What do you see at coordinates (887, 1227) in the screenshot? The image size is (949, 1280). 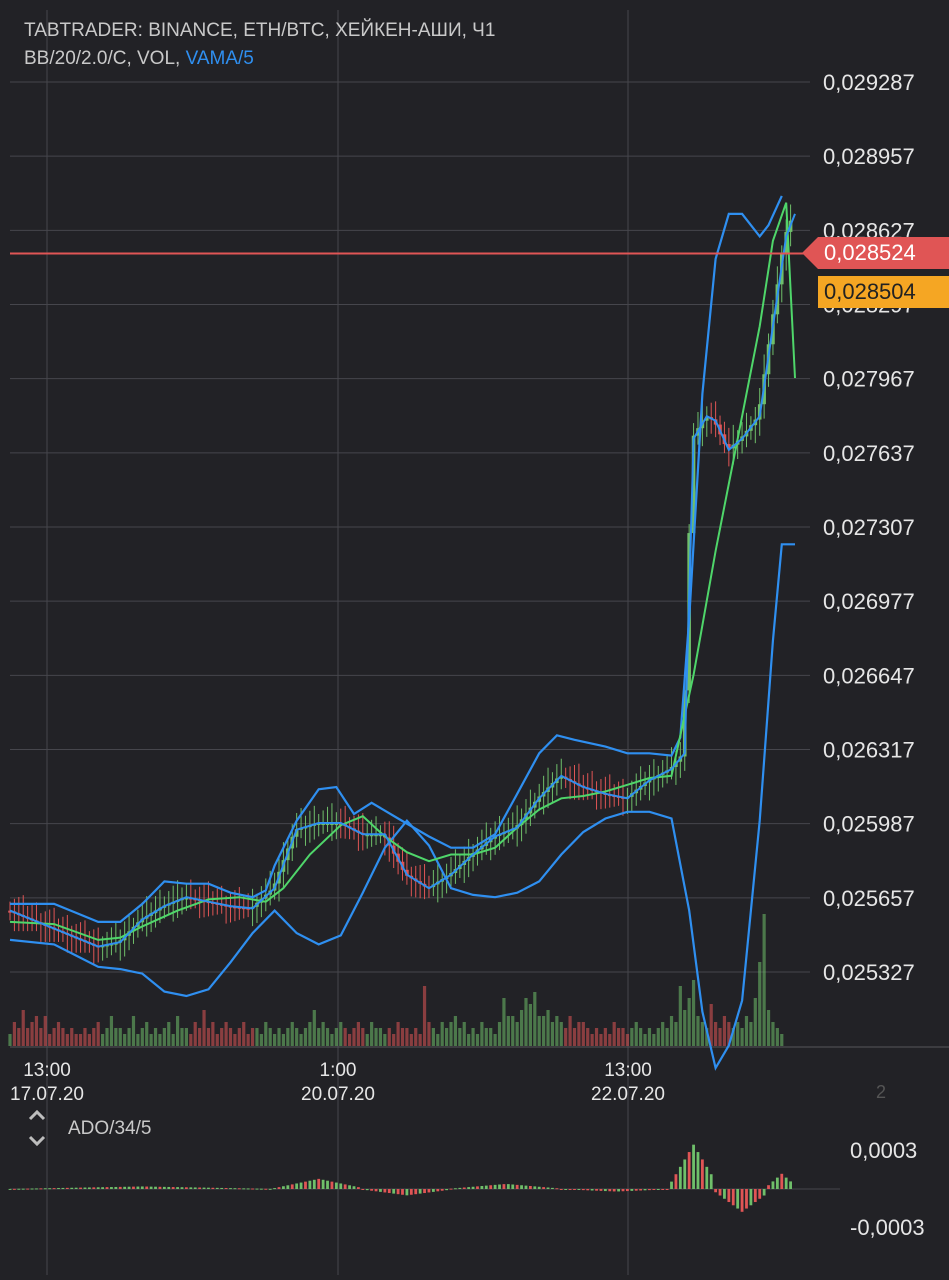 I see `ado-tick-label: -0,0003` at bounding box center [887, 1227].